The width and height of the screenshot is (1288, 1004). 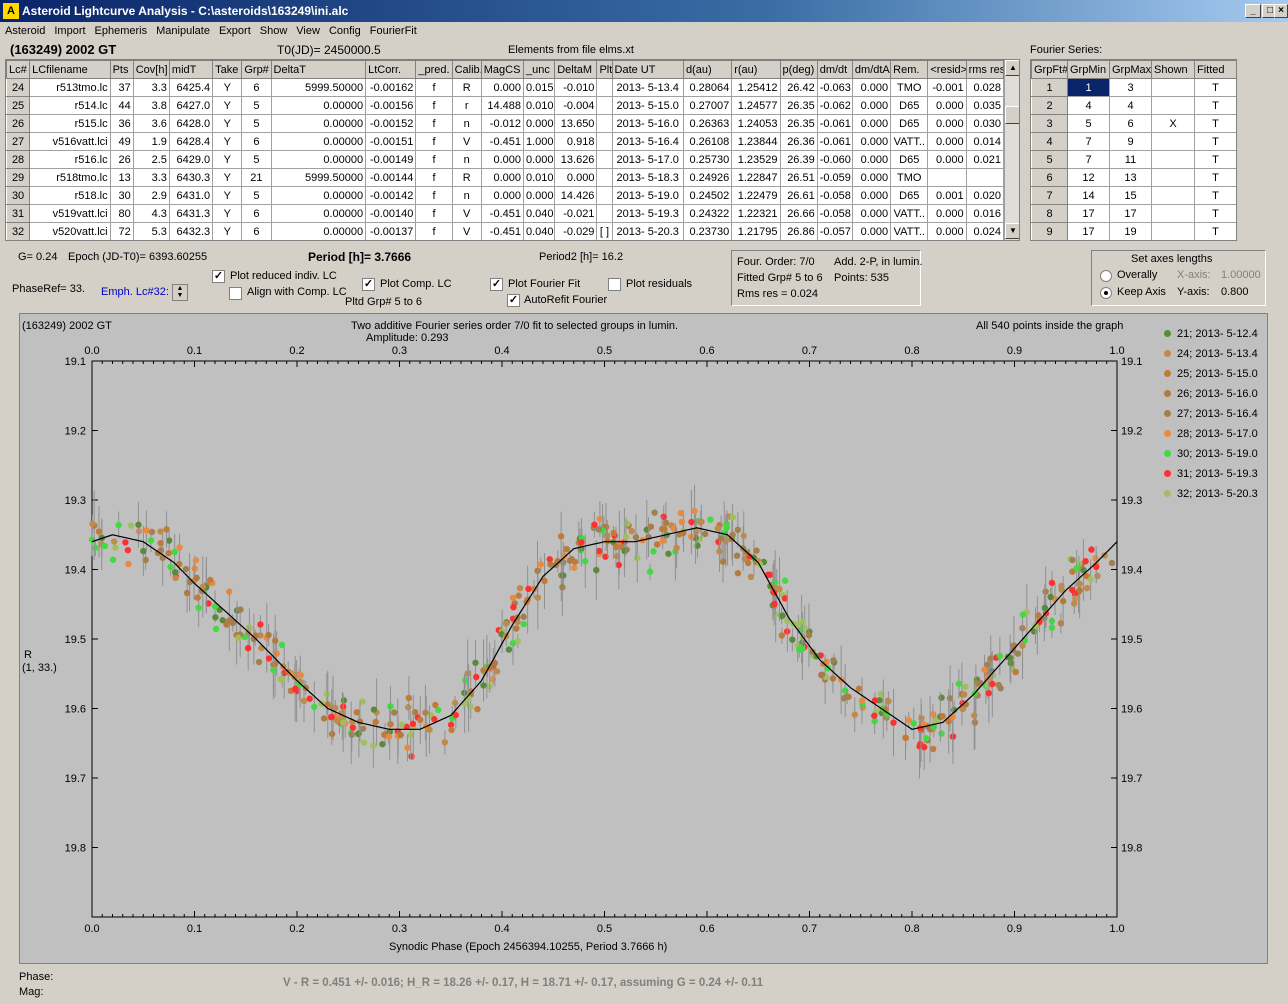 I want to click on column-header: p(deg), so click(x=798, y=69).